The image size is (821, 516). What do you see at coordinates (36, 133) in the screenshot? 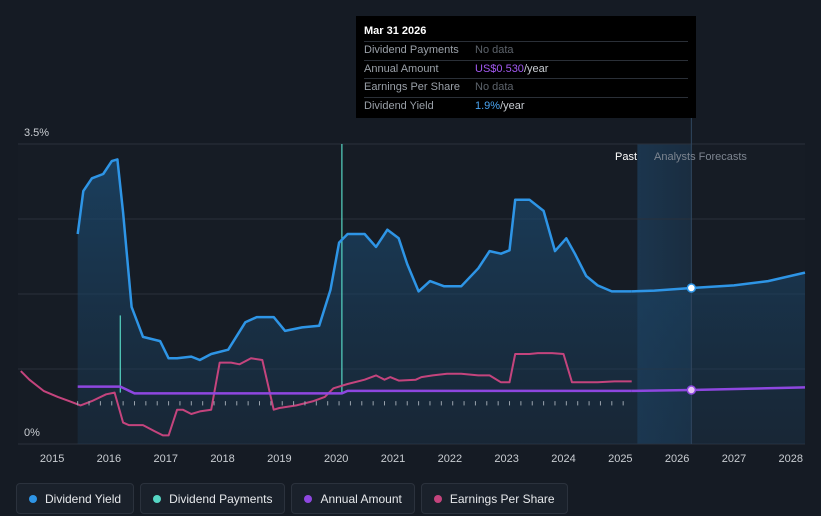
I see `y-axis-top-label: 3.5%` at bounding box center [36, 133].